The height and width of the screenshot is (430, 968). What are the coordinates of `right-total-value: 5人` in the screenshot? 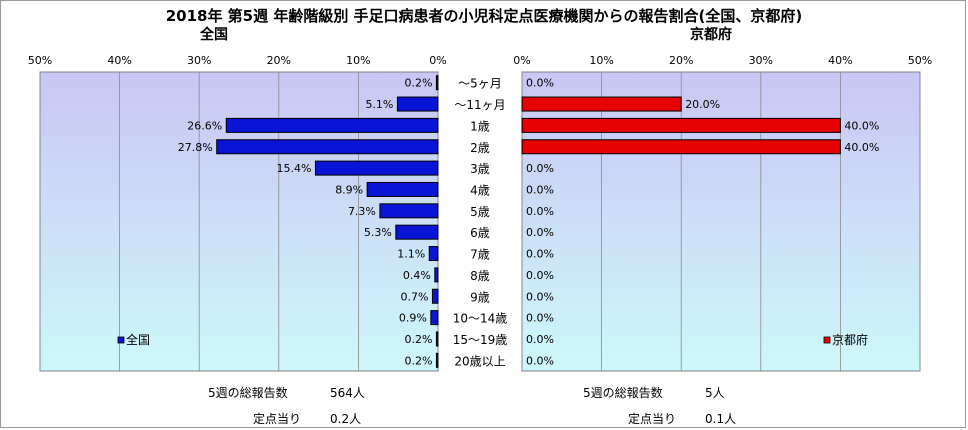 It's located at (715, 393).